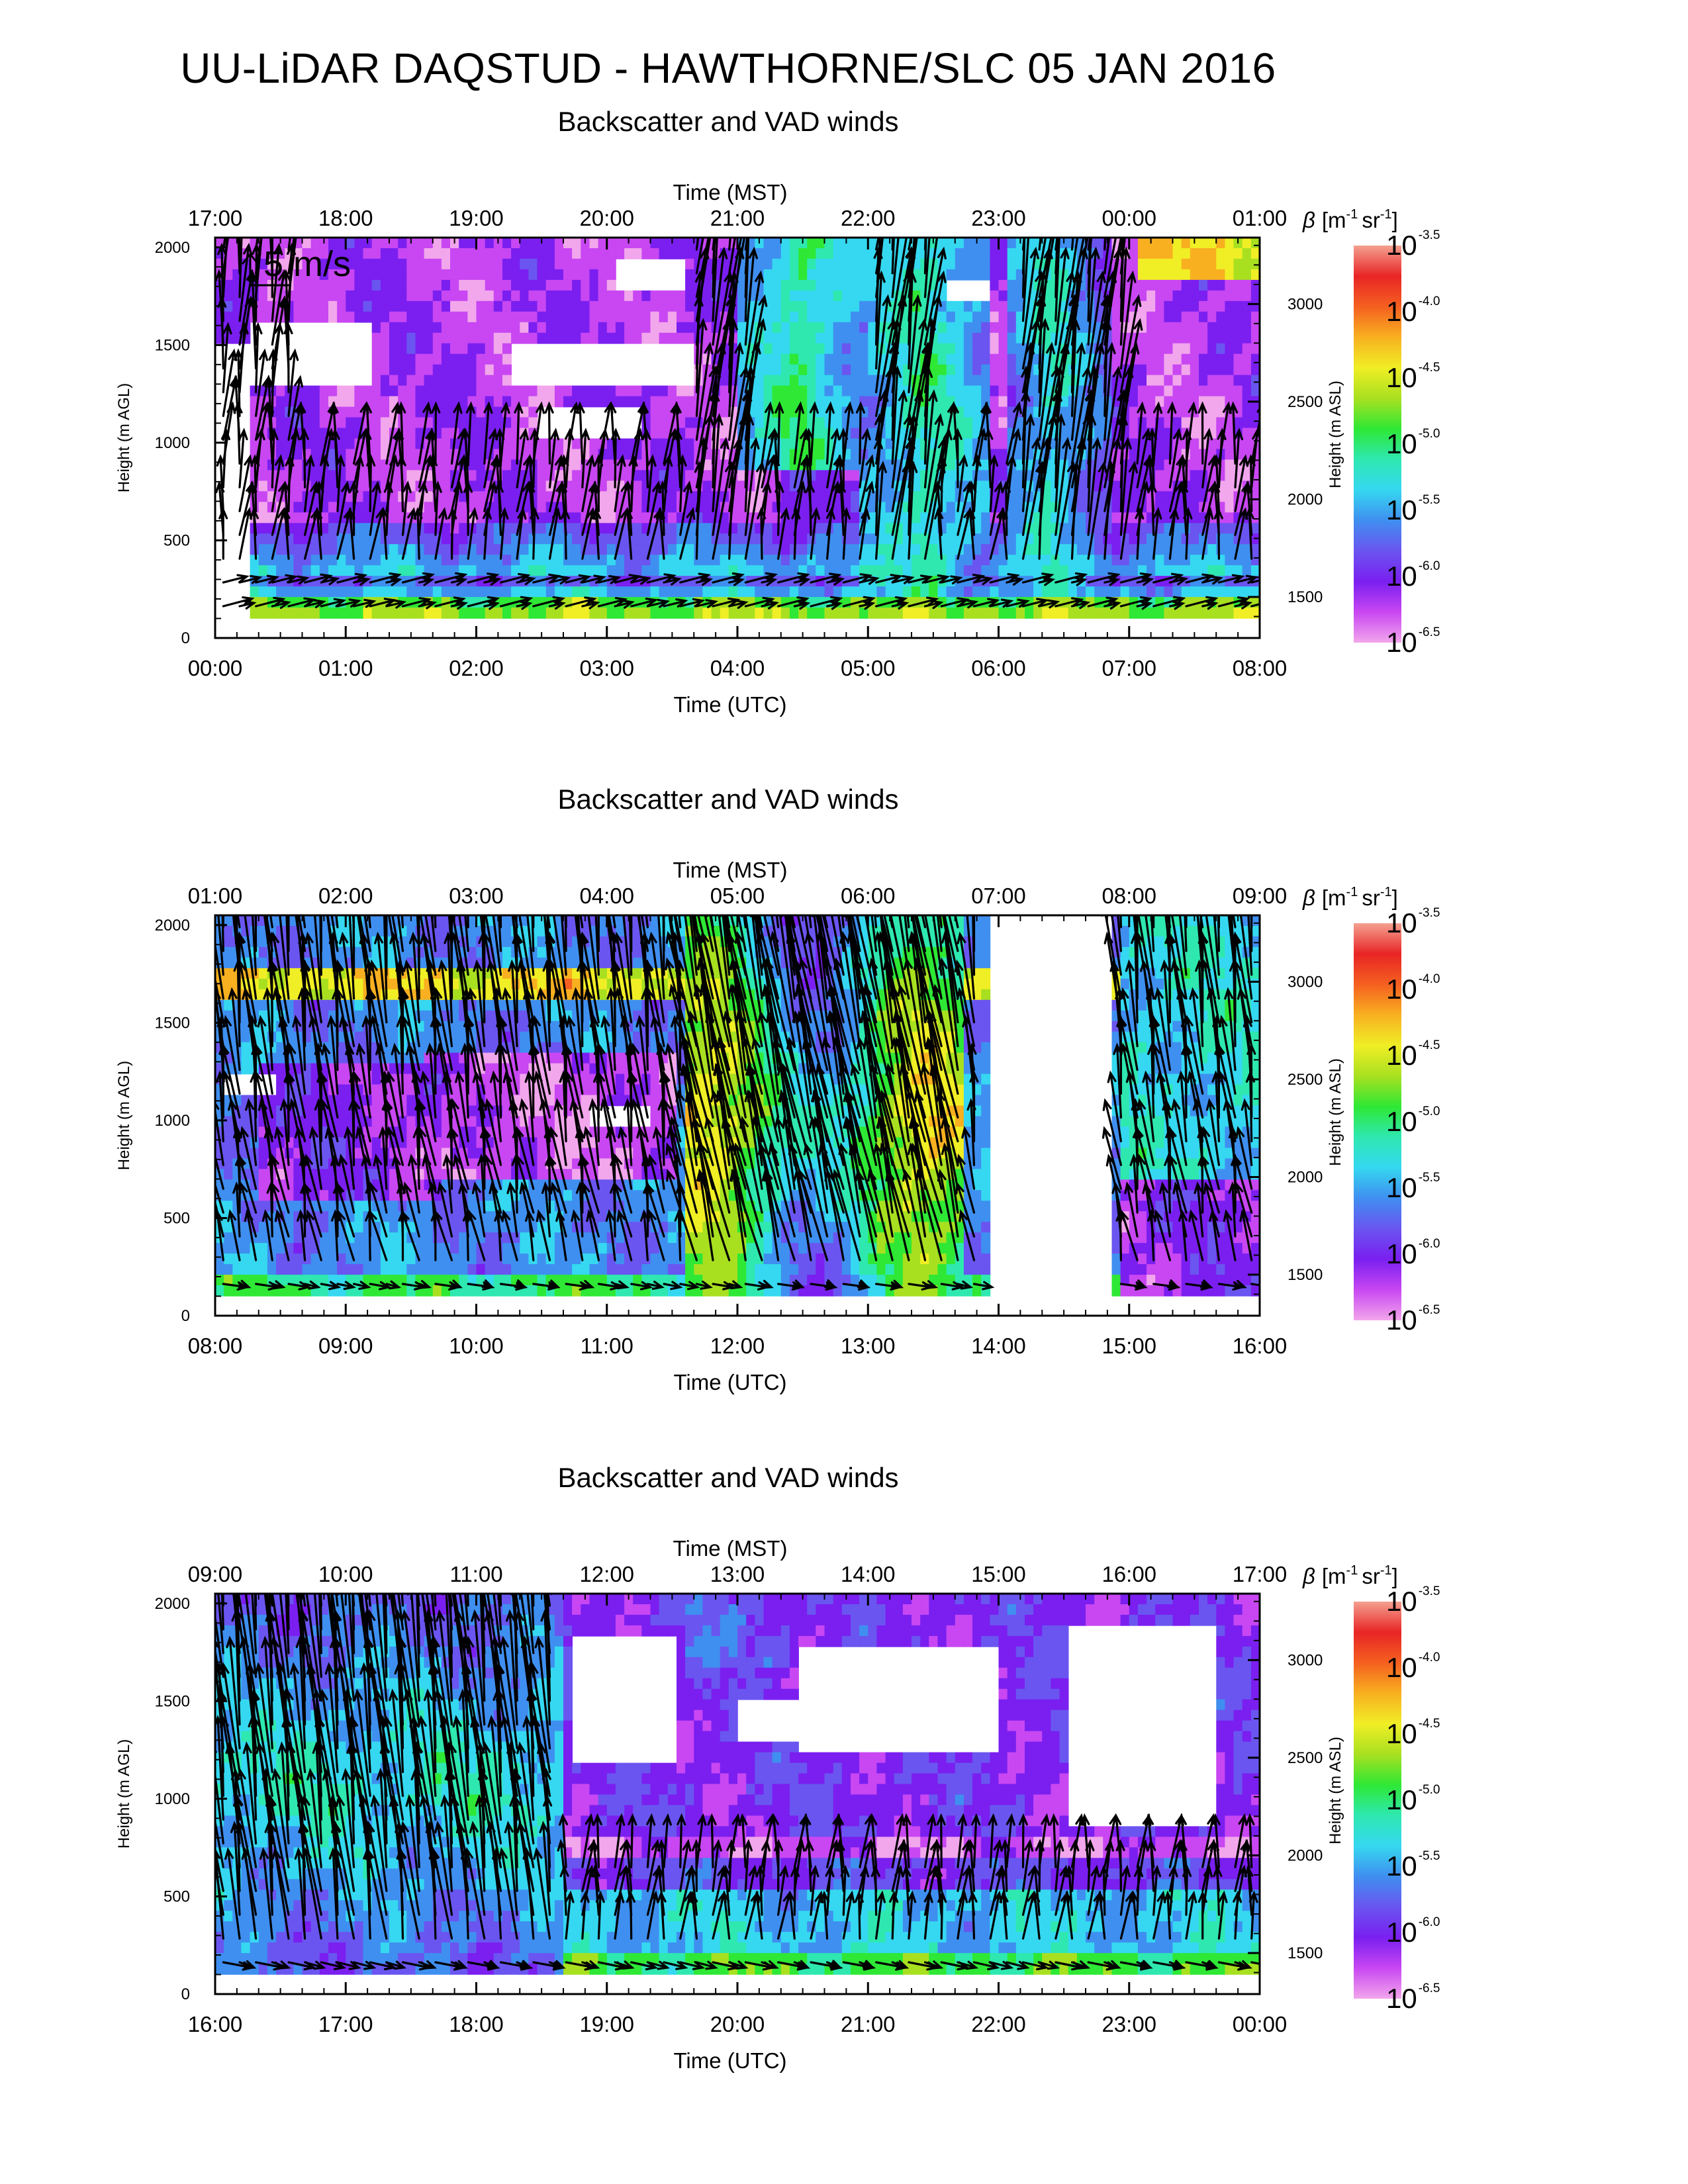  Describe the element at coordinates (737, 218) in the screenshot. I see `x-tick-label-top: 21:00` at that location.